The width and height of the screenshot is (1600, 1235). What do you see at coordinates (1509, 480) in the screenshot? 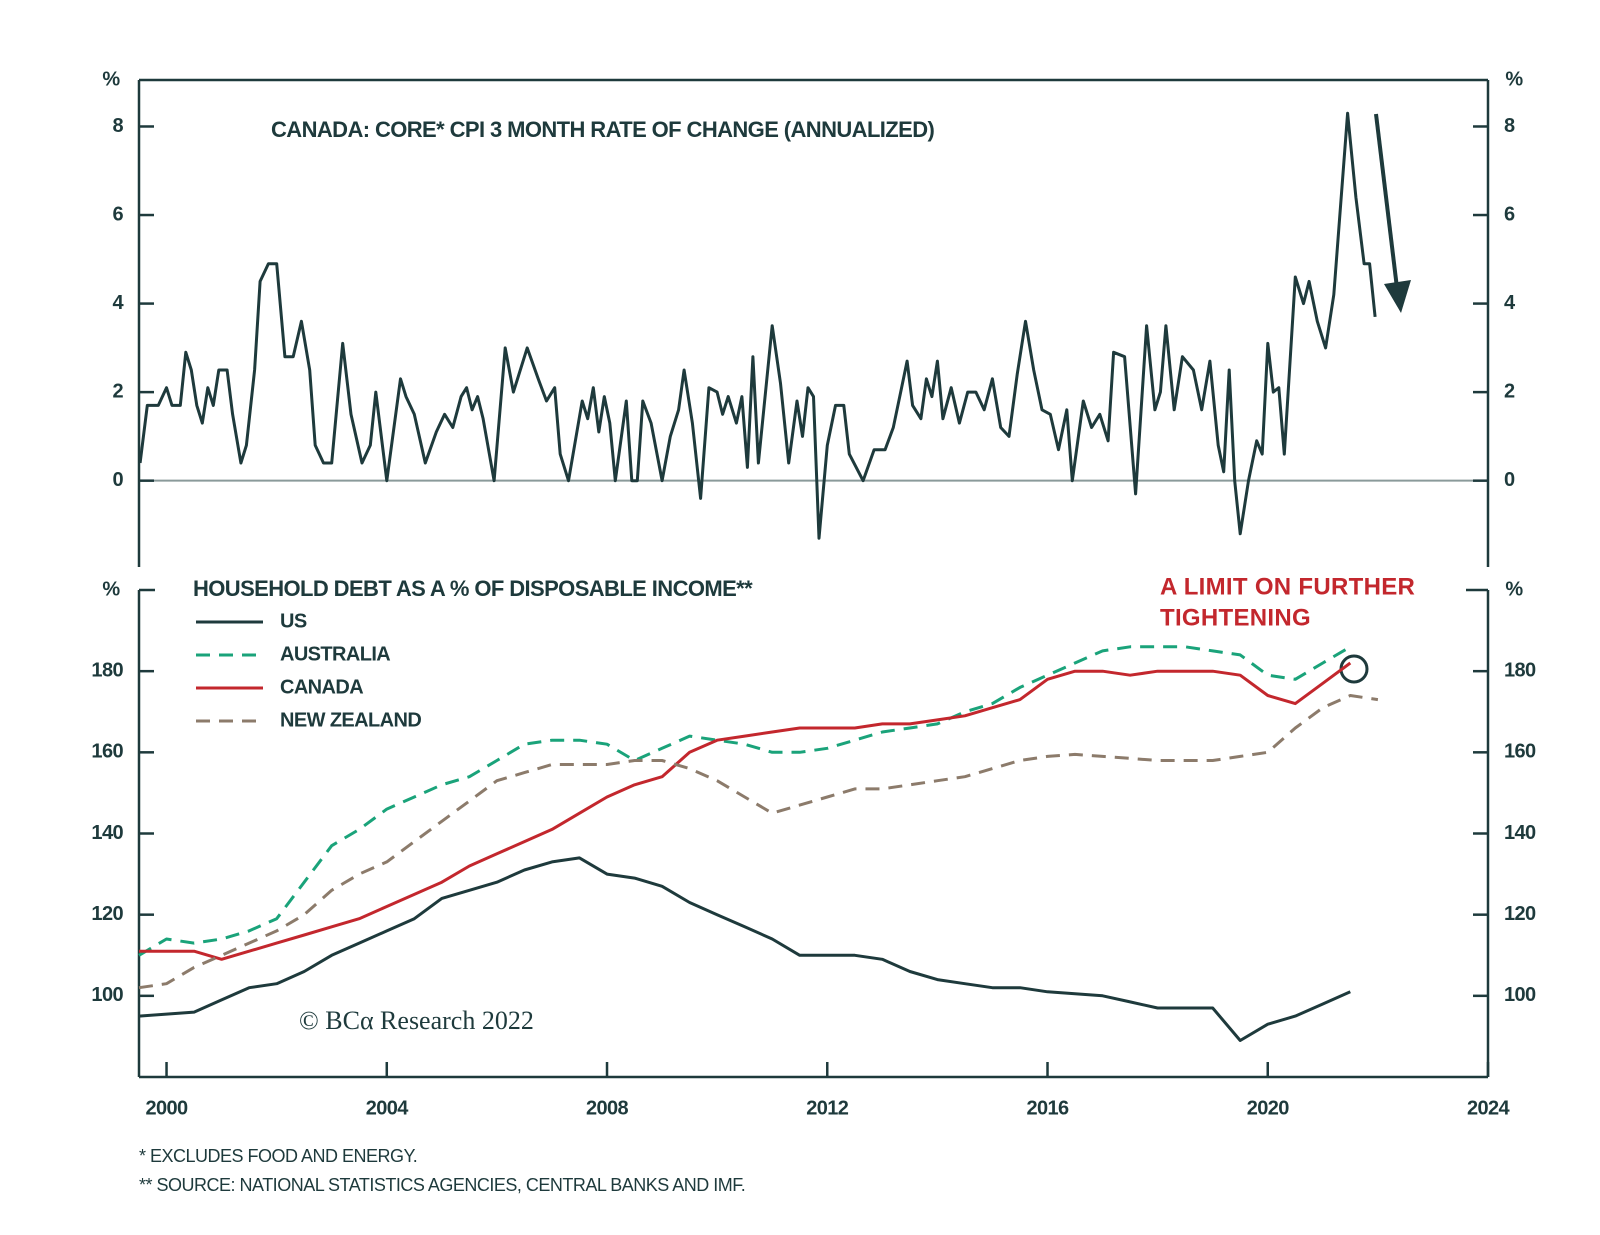
I see `y2-tick-label: 0` at bounding box center [1509, 480].